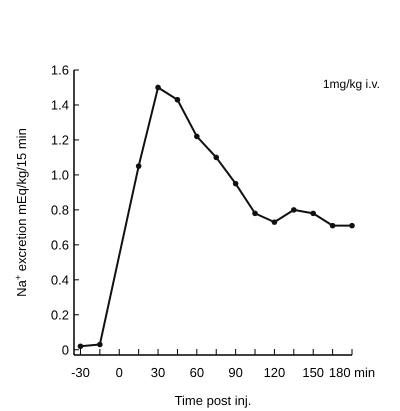 The image size is (400, 411). I want to click on x-tick-label: 0, so click(119, 372).